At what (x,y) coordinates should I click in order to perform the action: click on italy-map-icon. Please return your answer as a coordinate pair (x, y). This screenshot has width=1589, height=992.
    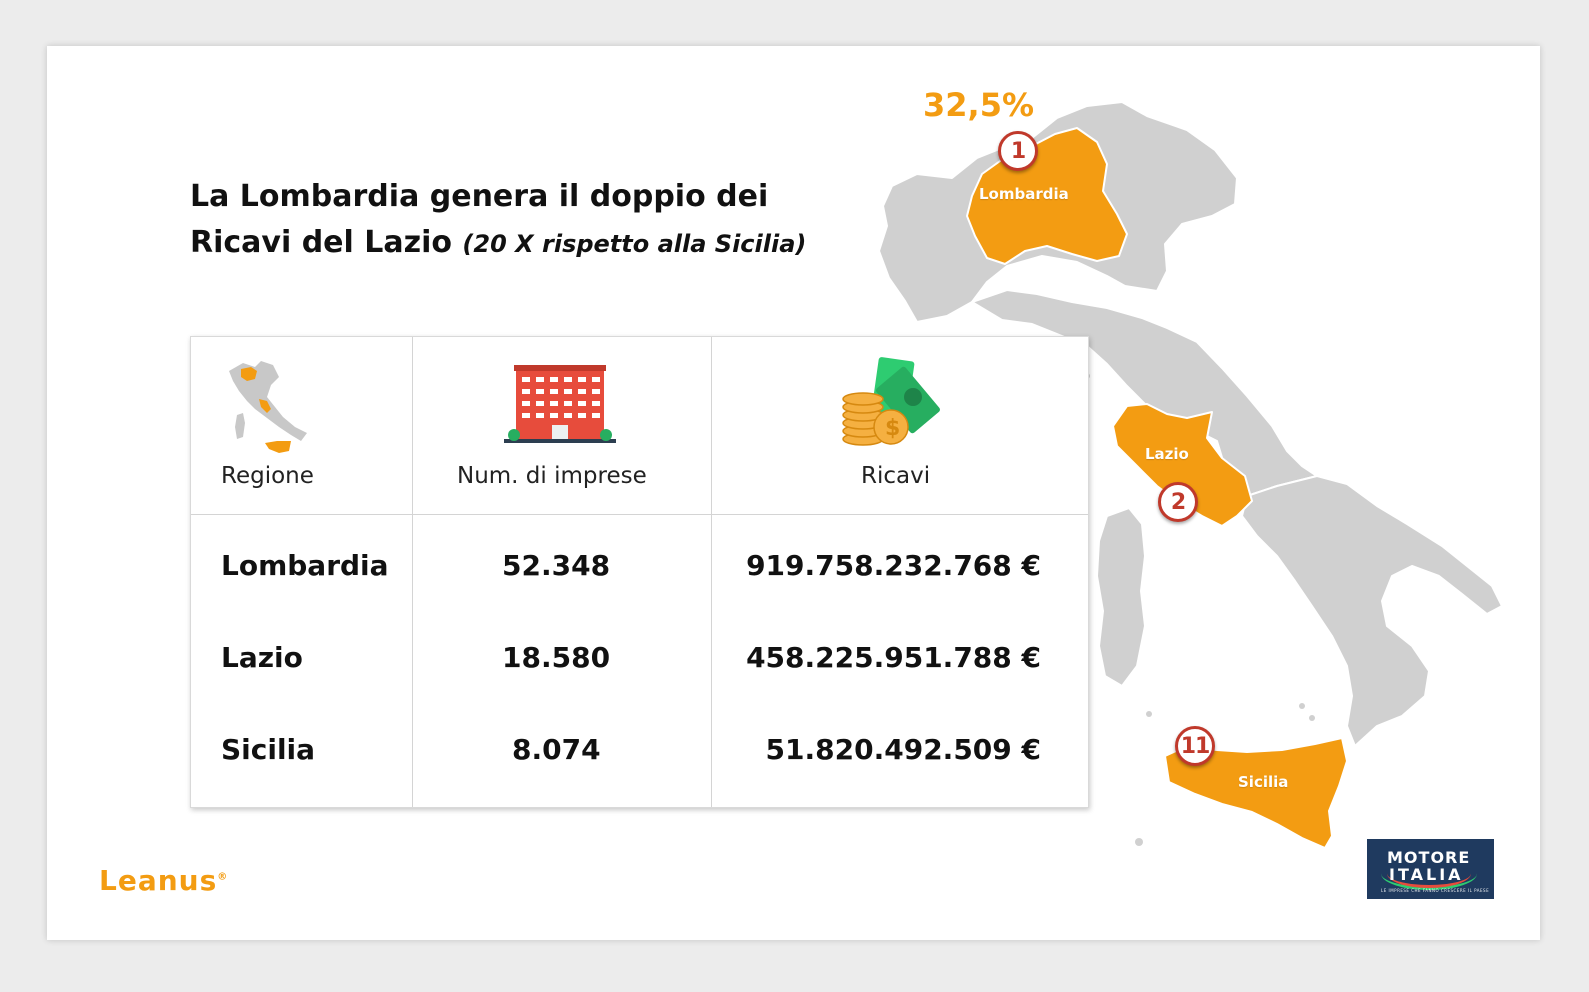
    Looking at the image, I should click on (268, 407).